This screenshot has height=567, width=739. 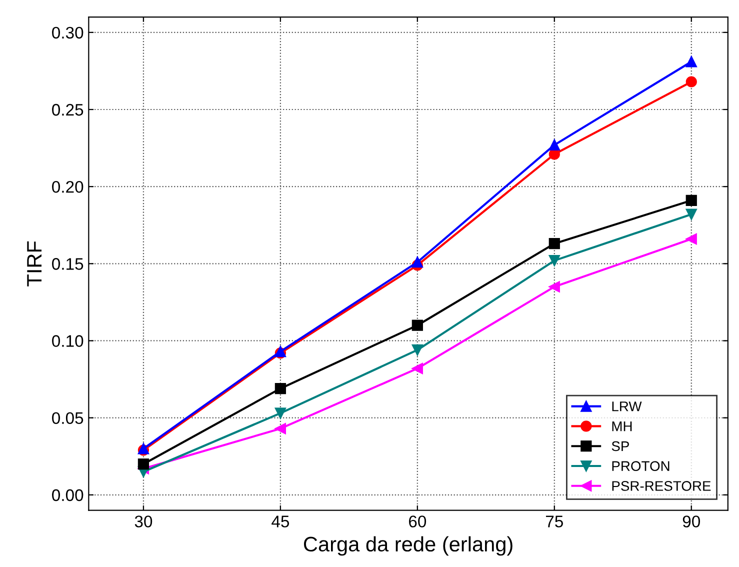 I want to click on y-tick-label: 0.20, so click(x=68, y=186).